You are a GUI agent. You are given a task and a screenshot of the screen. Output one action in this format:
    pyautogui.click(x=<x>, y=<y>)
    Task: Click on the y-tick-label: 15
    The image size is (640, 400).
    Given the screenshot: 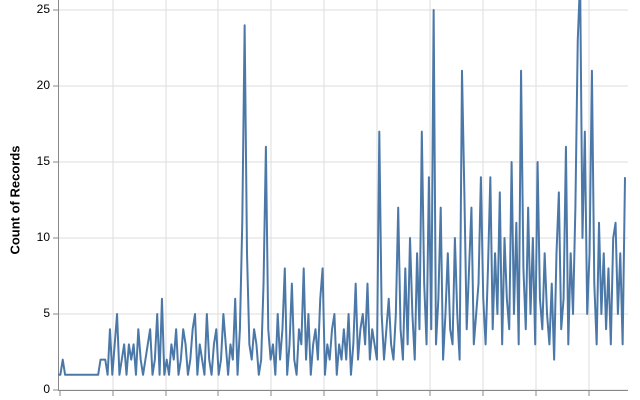 What is the action you would take?
    pyautogui.click(x=44, y=161)
    